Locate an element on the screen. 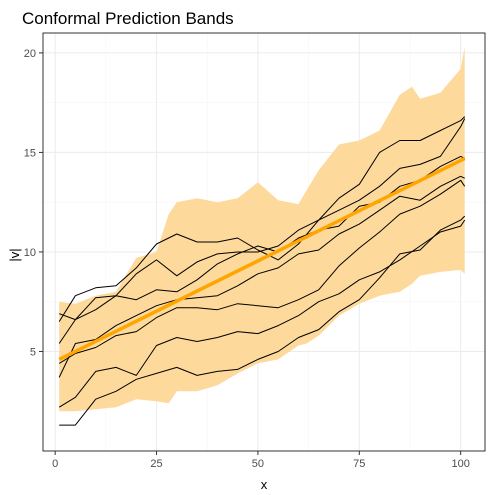 This screenshot has height=495, width=492. x-tick-label: 25 is located at coordinates (156, 464).